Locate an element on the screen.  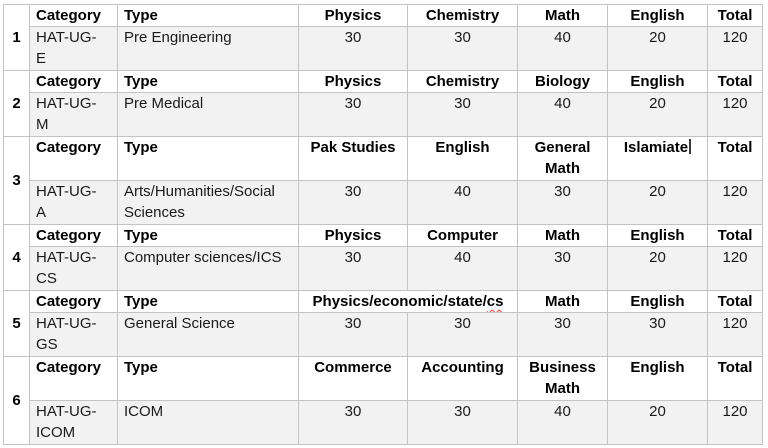
category-cell: HAT-UG-M is located at coordinates (73, 114).